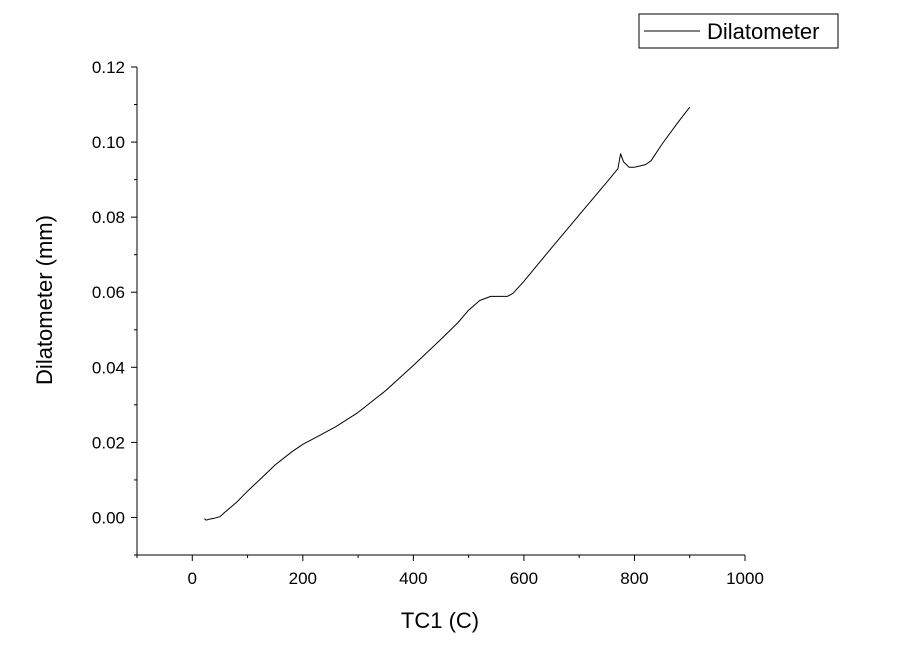 The width and height of the screenshot is (900, 656). What do you see at coordinates (634, 578) in the screenshot?
I see `x-tick-label: 800` at bounding box center [634, 578].